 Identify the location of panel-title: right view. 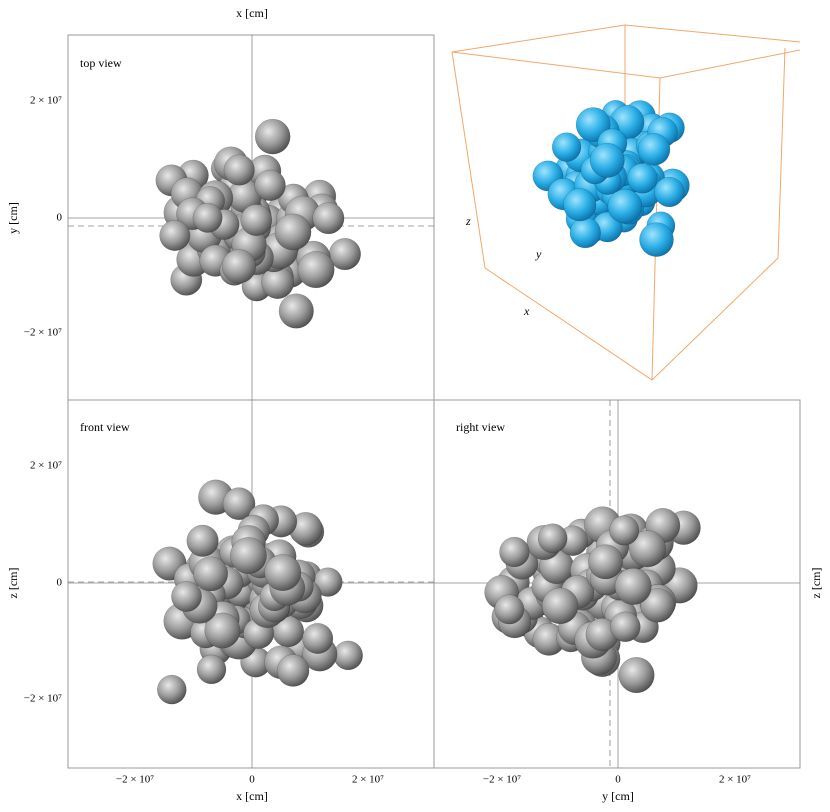
(480, 427).